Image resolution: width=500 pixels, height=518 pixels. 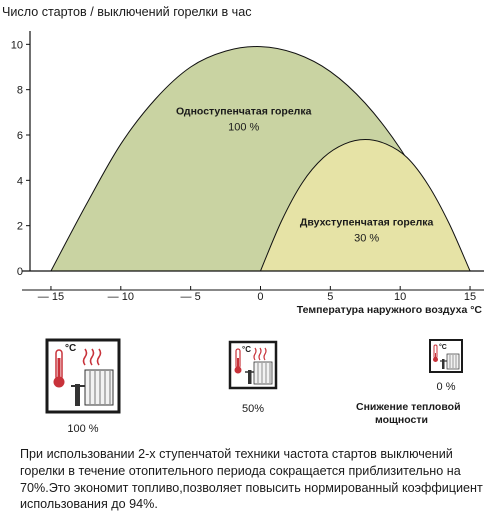 I want to click on illustration-100: °C, so click(x=83, y=376).